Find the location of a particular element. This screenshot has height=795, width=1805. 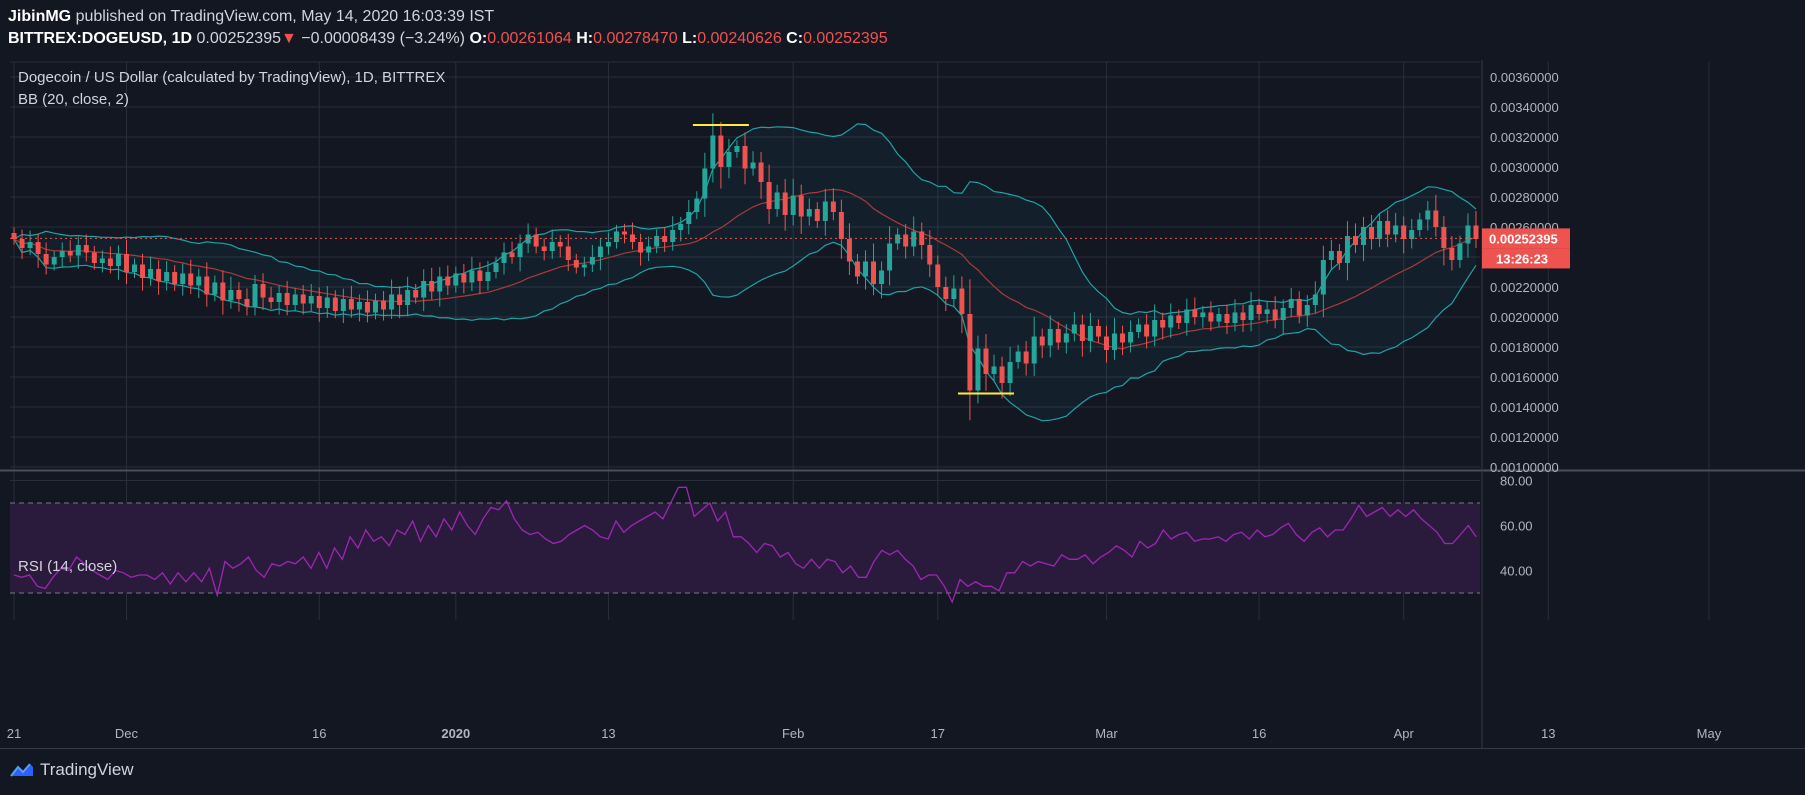

price-tick-label: 0.00220000 is located at coordinates (1524, 287).